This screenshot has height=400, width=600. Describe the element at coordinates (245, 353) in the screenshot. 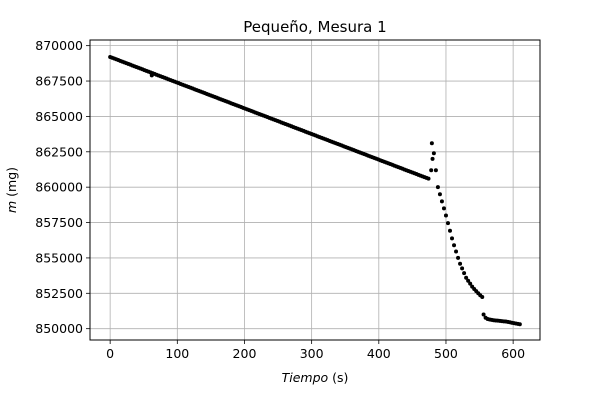

I see `x-tick-label: 200` at that location.